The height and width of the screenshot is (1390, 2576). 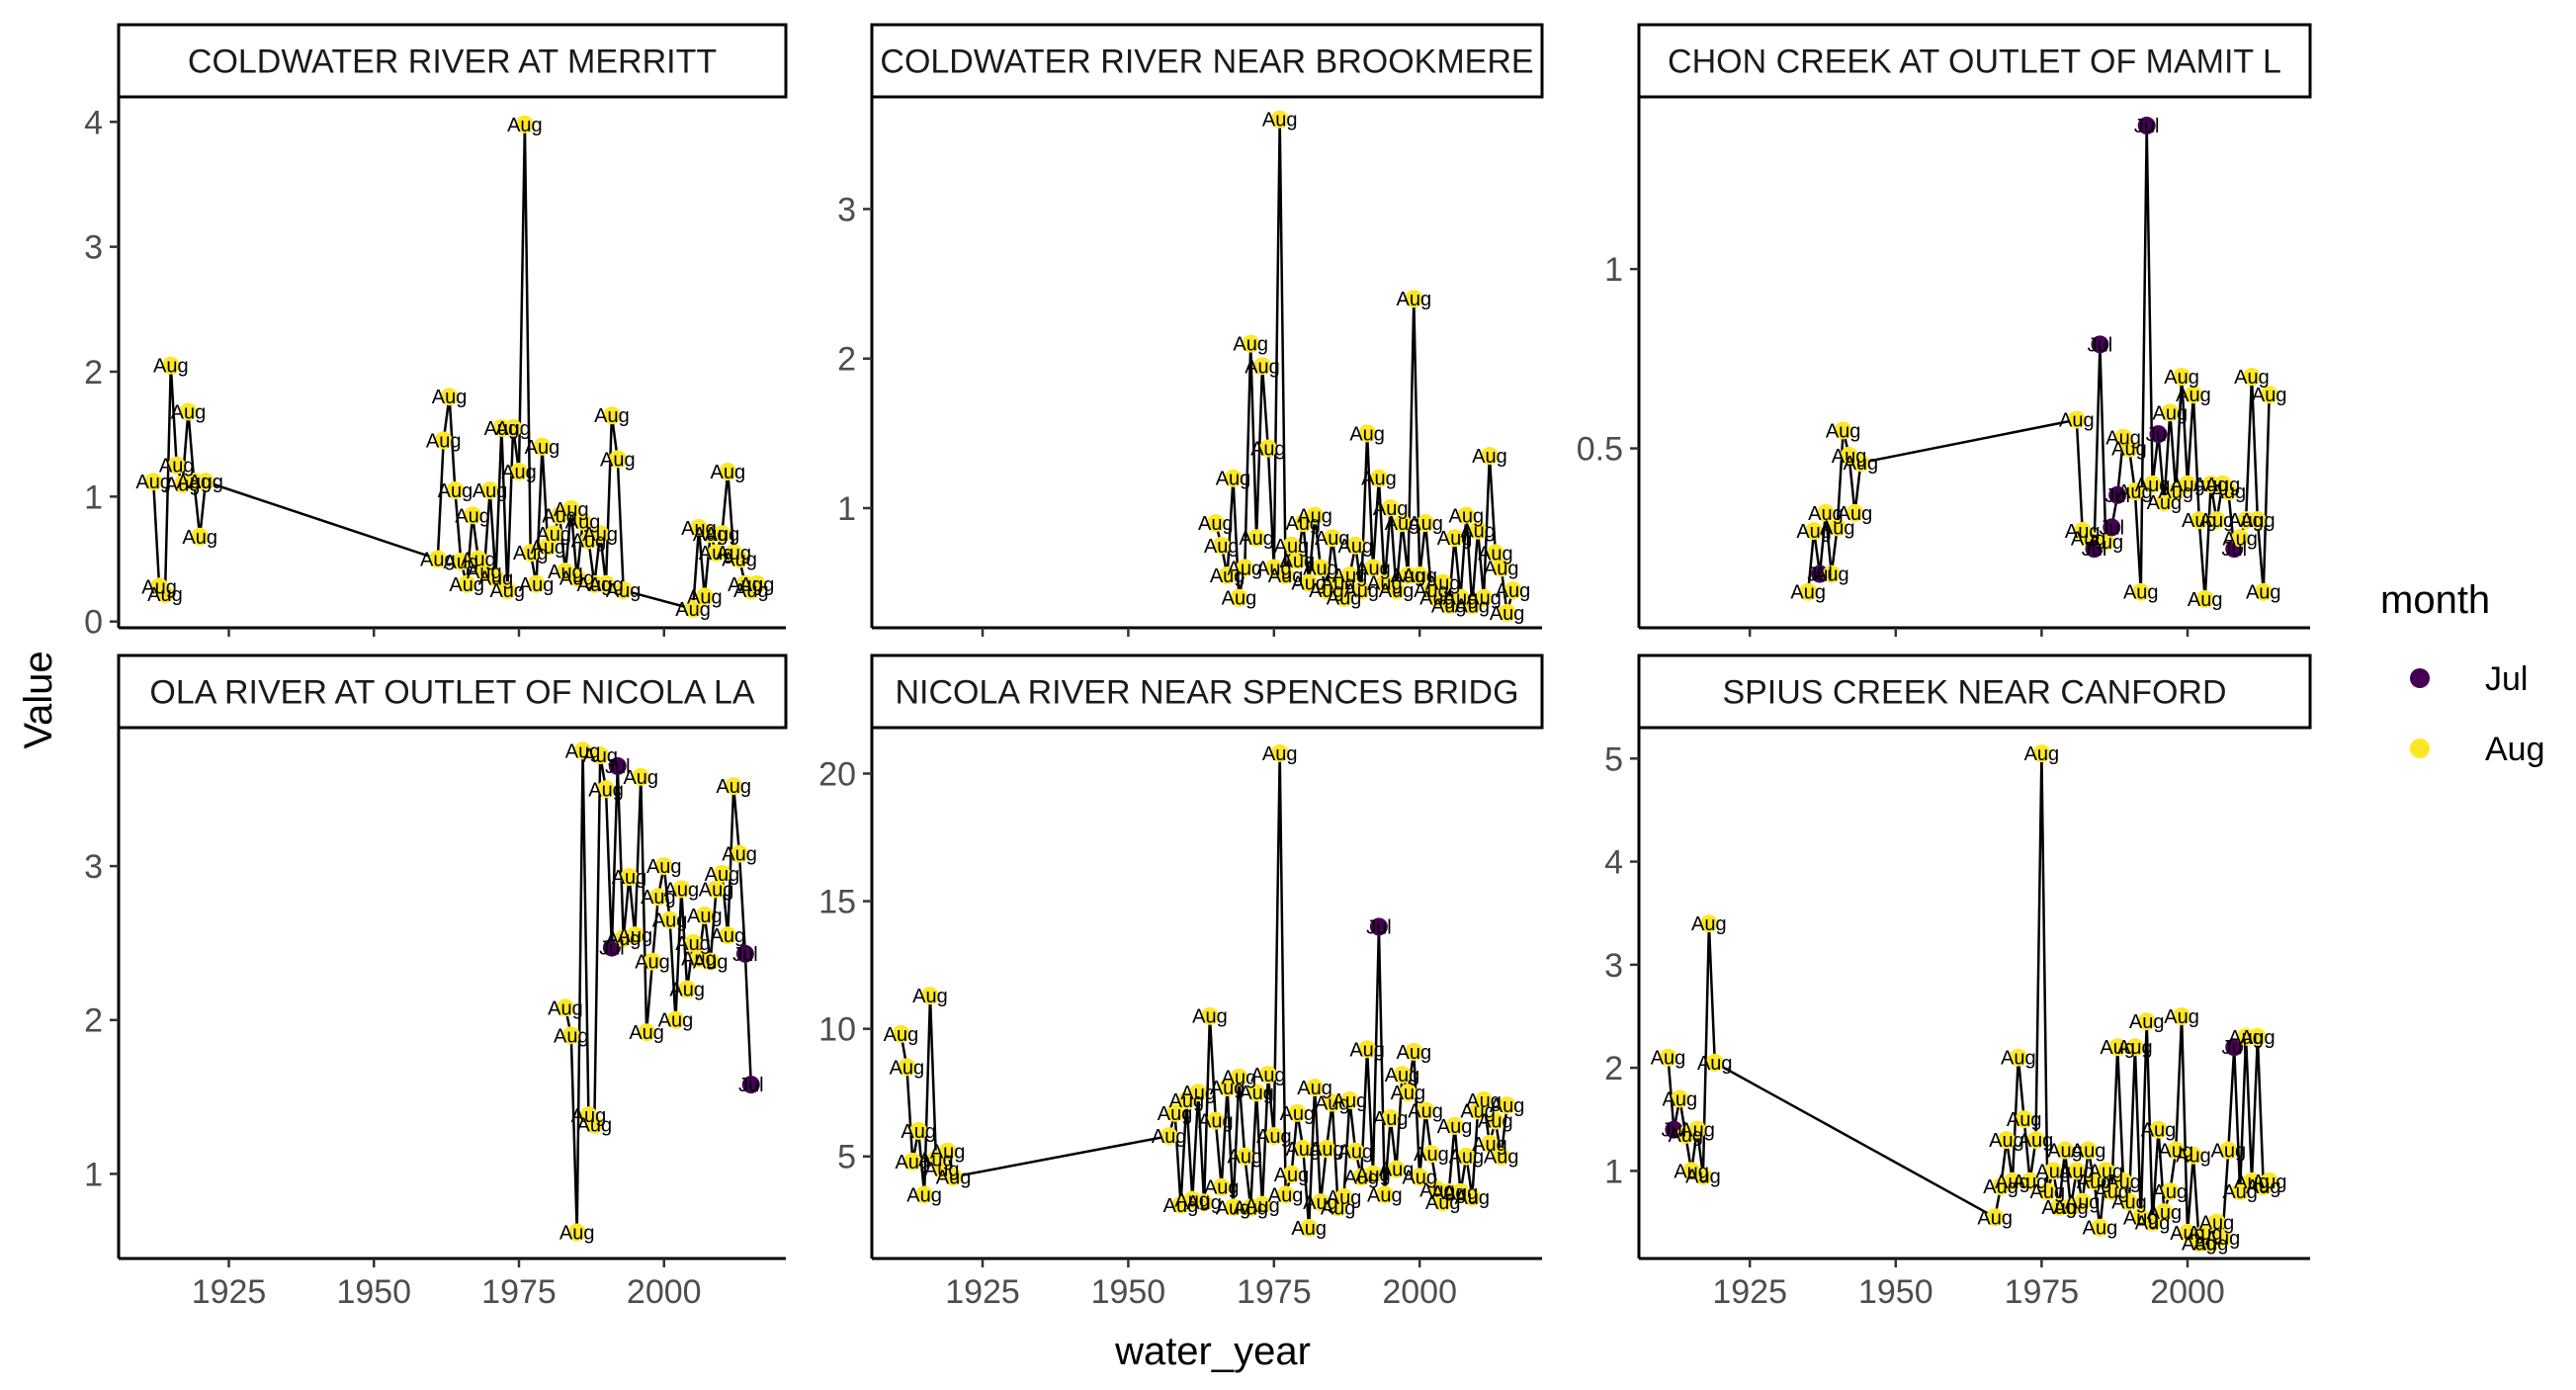 What do you see at coordinates (2420, 748) in the screenshot?
I see `legend-key-aug` at bounding box center [2420, 748].